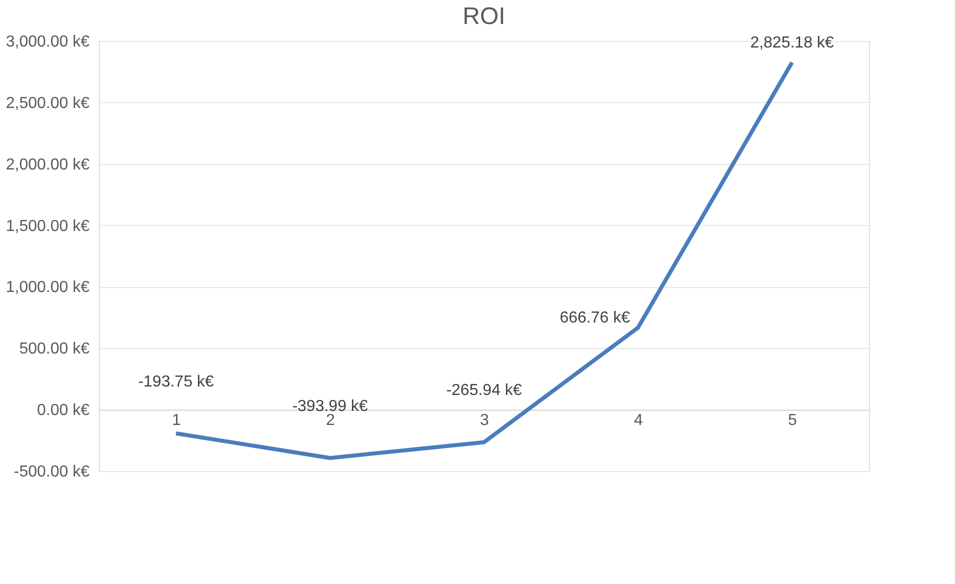 Image resolution: width=955 pixels, height=584 pixels. What do you see at coordinates (792, 43) in the screenshot?
I see `data-label: 2,825.18 k€` at bounding box center [792, 43].